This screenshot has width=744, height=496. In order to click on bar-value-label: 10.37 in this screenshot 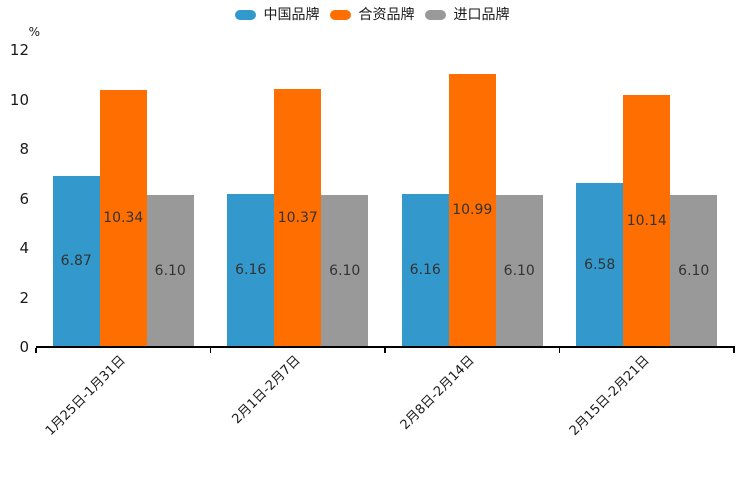, I will do `click(297, 217)`.